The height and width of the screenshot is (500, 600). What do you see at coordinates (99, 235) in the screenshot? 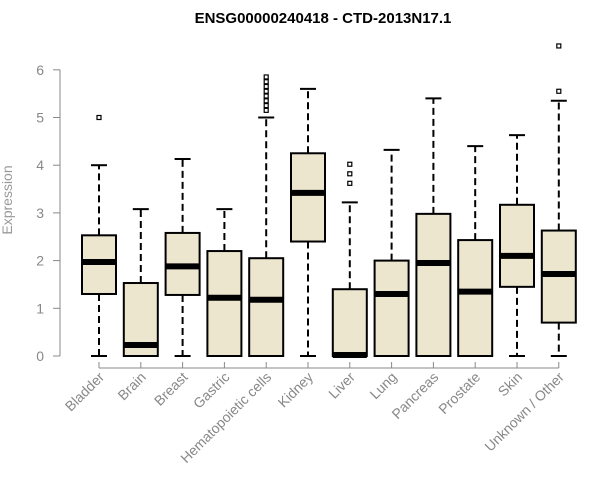
I see `box-bladder` at bounding box center [99, 235].